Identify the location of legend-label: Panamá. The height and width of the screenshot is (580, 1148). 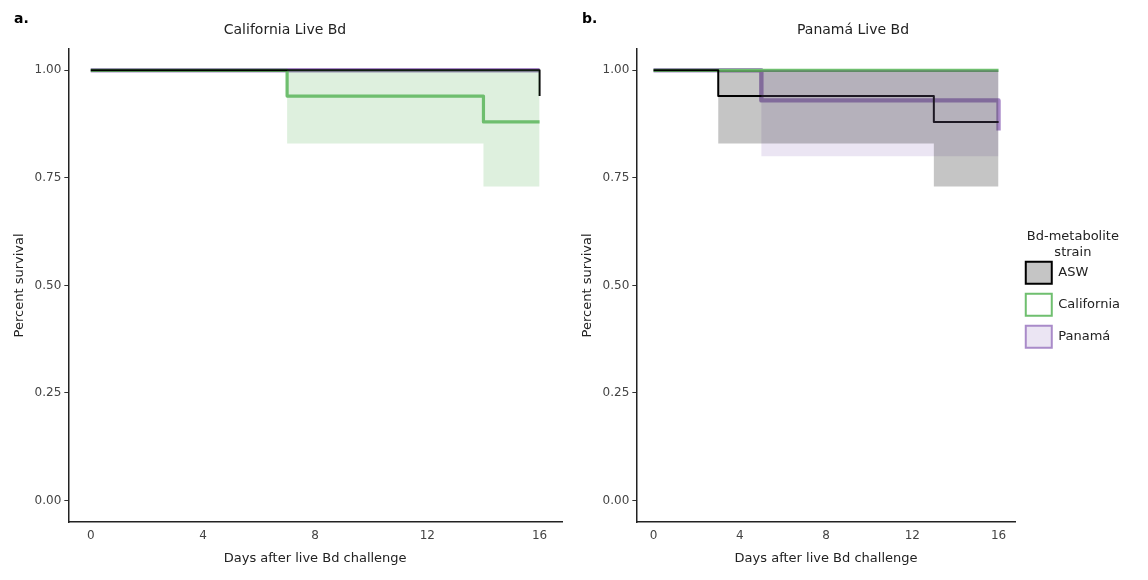
(1084, 336).